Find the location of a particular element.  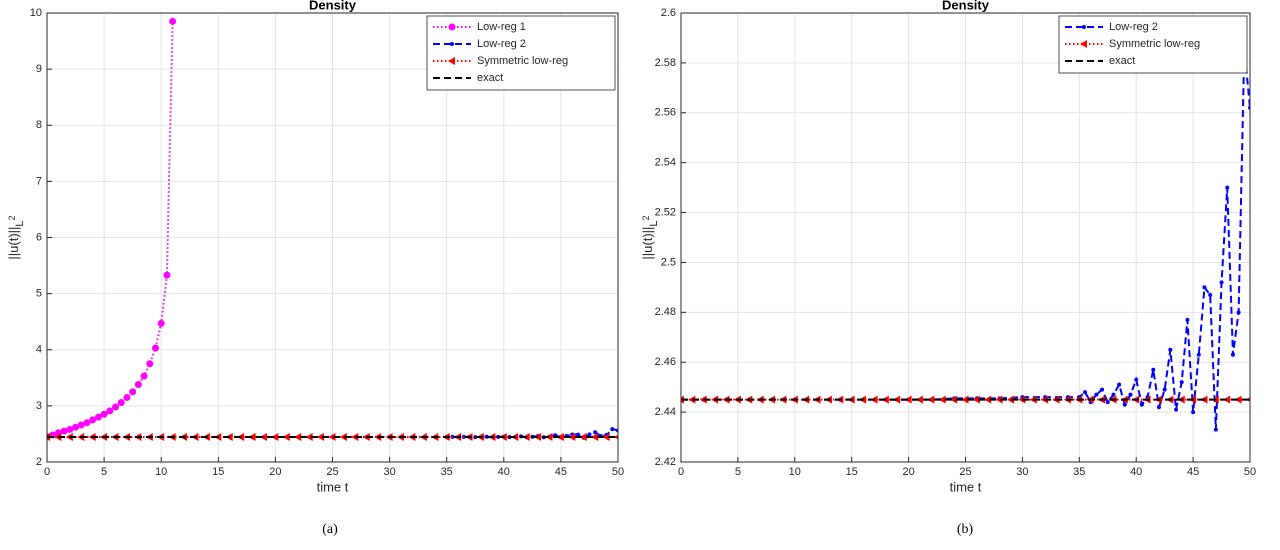

y-tick-label: 2.54 is located at coordinates (665, 163).